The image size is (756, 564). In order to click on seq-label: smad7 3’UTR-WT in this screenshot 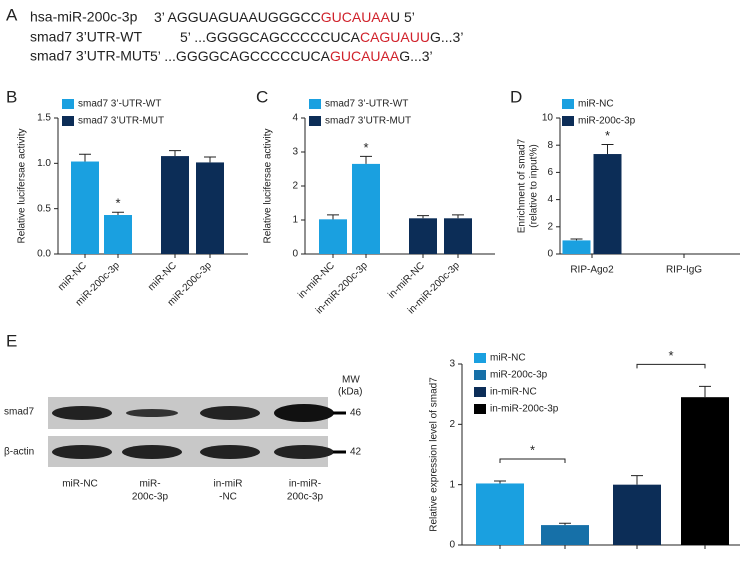, I will do `click(86, 37)`.